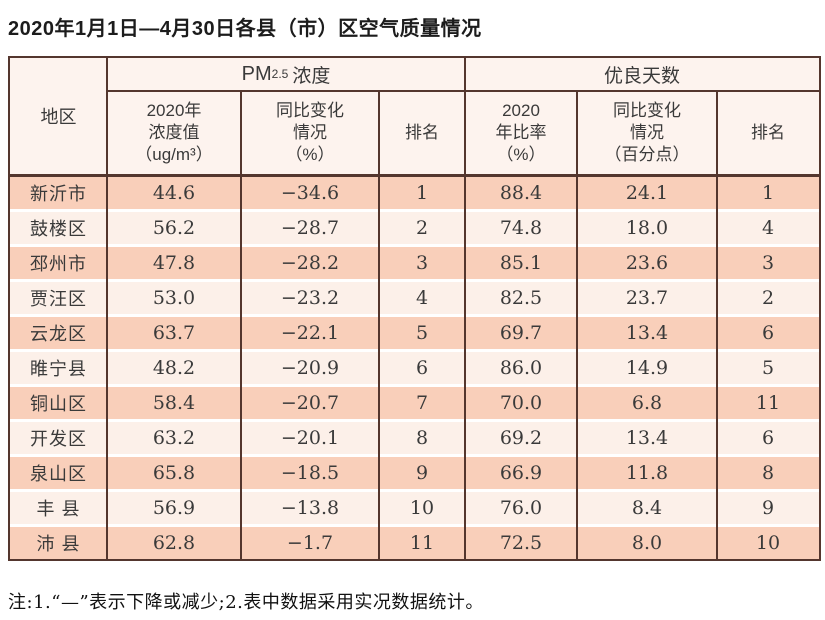 The height and width of the screenshot is (620, 825). Describe the element at coordinates (58, 544) in the screenshot. I see `region-cell: 沛 县` at that location.